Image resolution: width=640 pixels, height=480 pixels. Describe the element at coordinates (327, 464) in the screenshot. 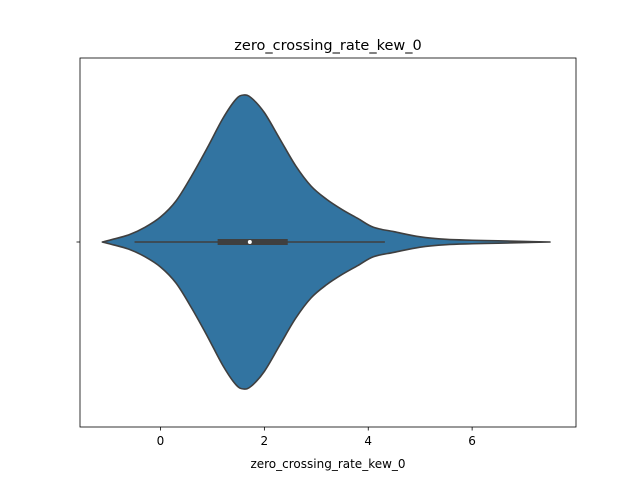

I see `x-axis-label: zero_crossing_rate_kew_0` at that location.